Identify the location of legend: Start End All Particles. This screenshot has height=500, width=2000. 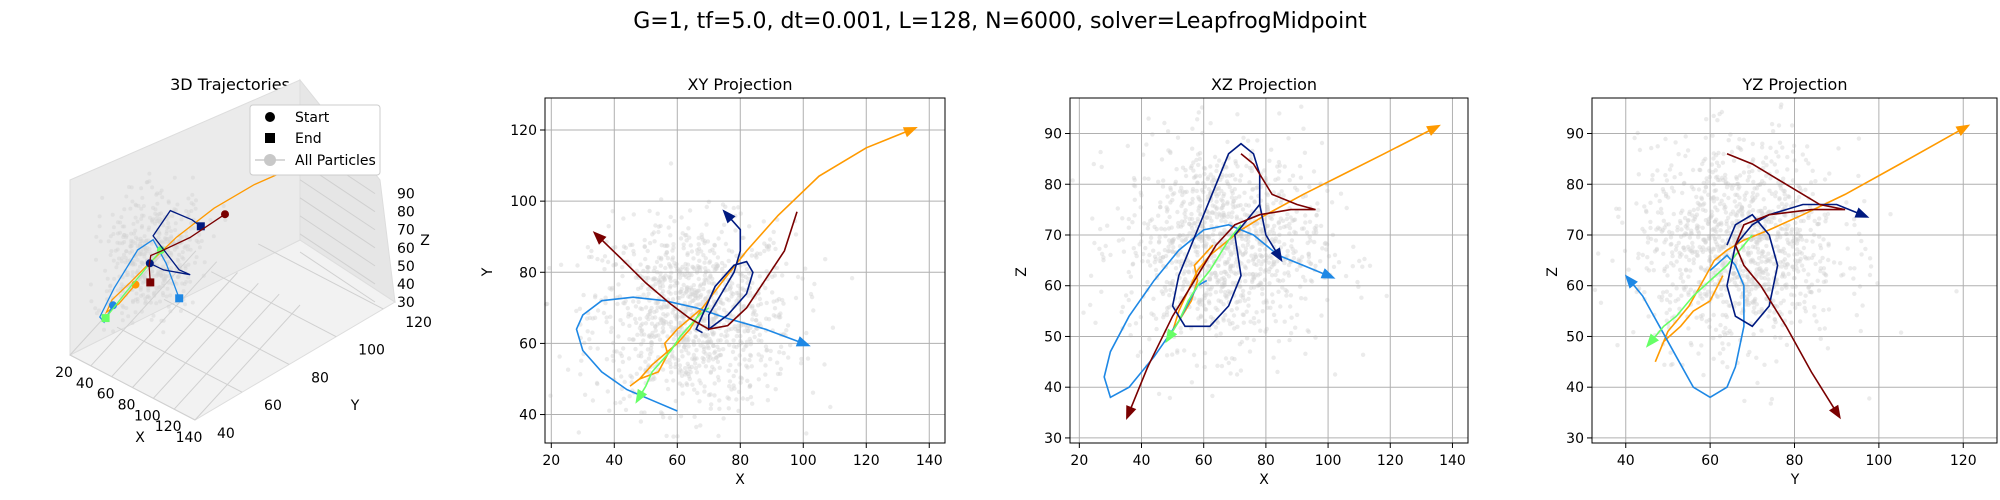
(315, 140).